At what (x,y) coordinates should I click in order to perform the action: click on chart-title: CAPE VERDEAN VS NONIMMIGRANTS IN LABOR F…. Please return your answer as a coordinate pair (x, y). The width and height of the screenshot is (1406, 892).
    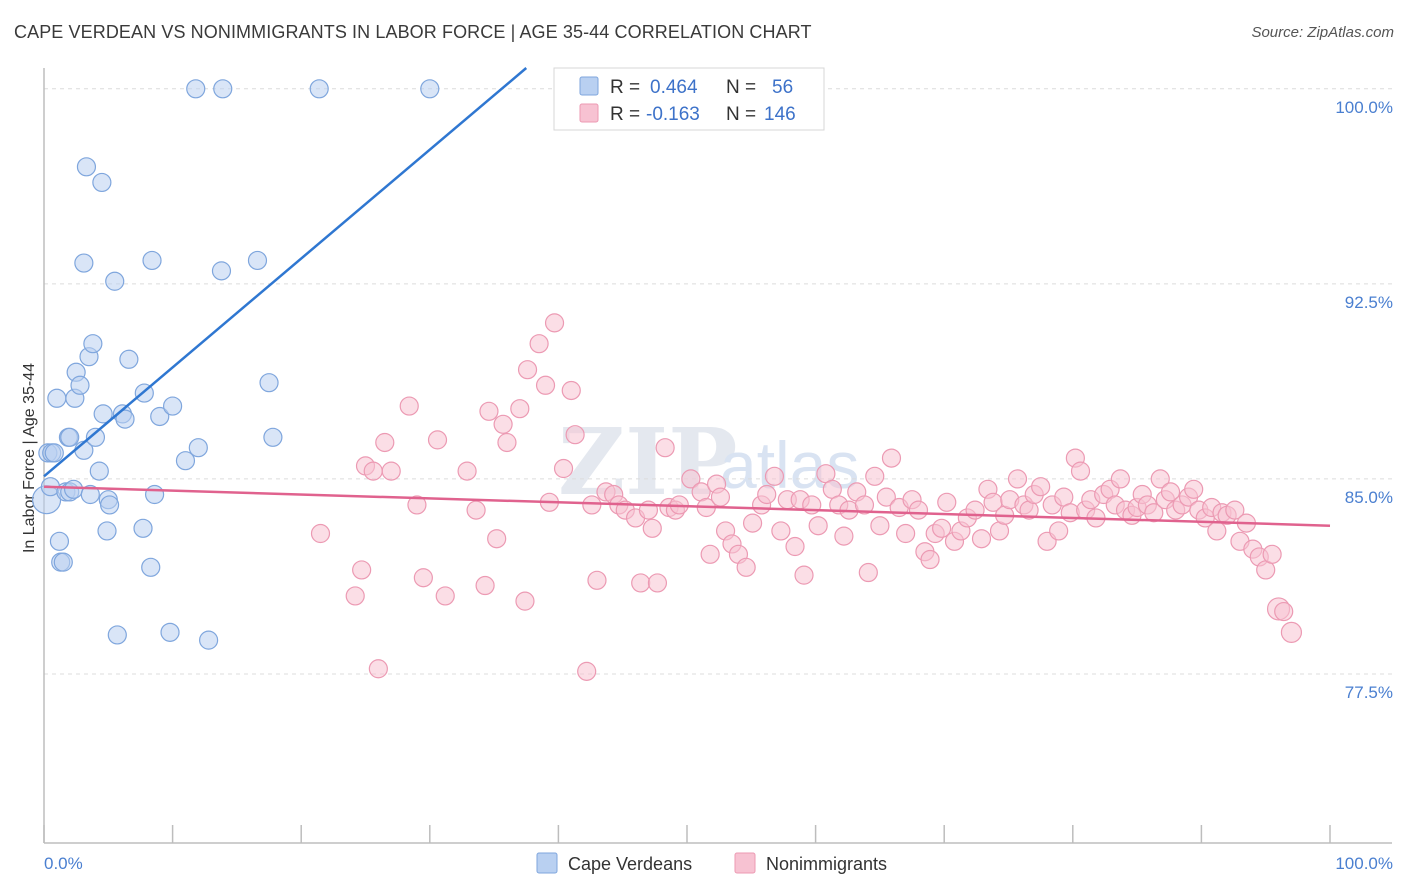
    Looking at the image, I should click on (413, 32).